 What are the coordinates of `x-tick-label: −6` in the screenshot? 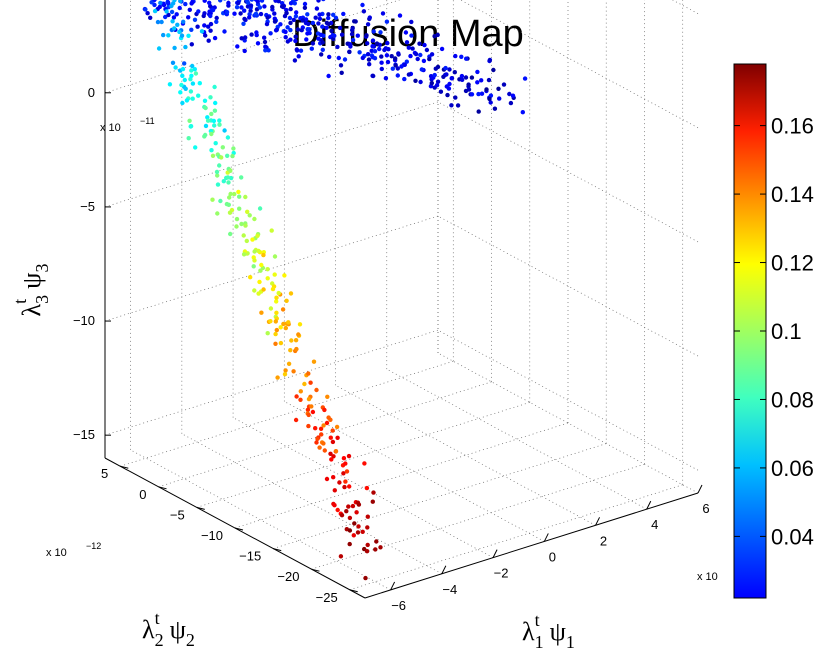 It's located at (398, 605).